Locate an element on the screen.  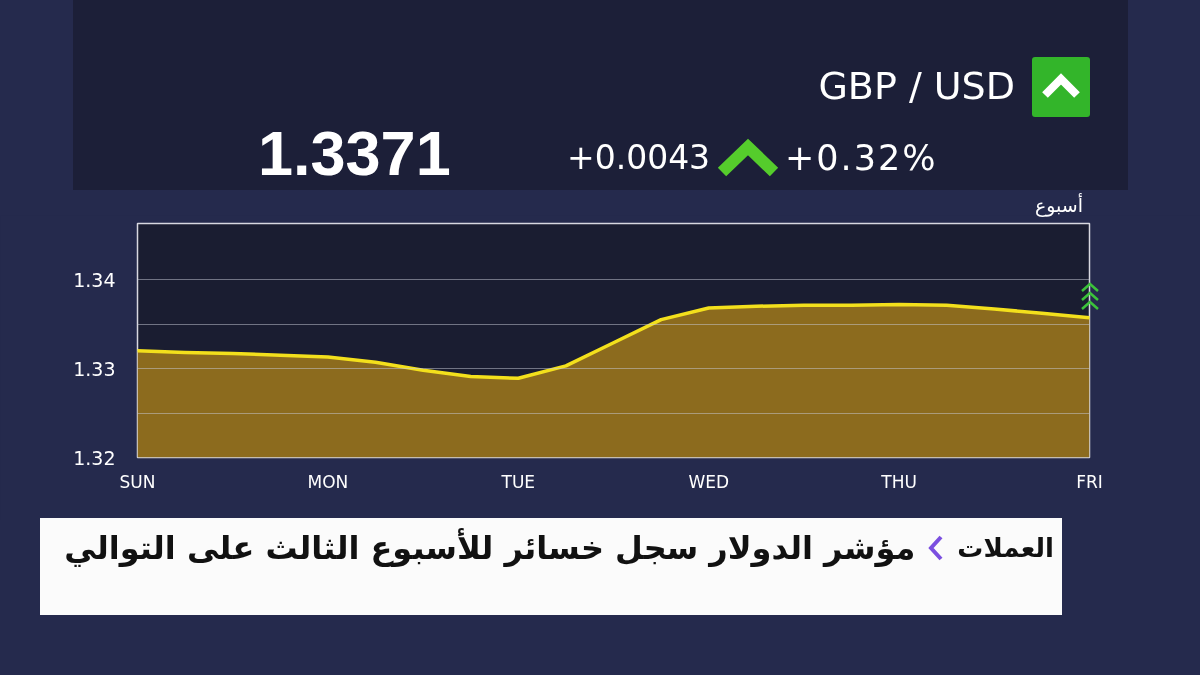
x-tick-label: SUN is located at coordinates (137, 481).